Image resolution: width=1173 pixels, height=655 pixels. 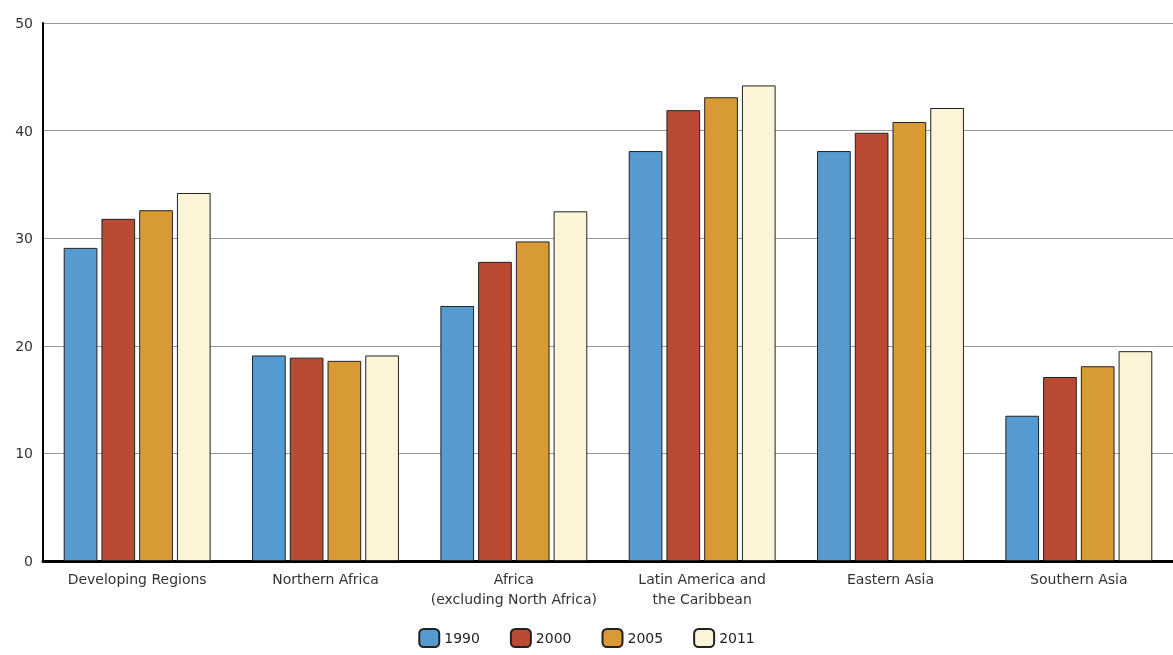 What do you see at coordinates (737, 638) in the screenshot?
I see `legend-label: 2011` at bounding box center [737, 638].